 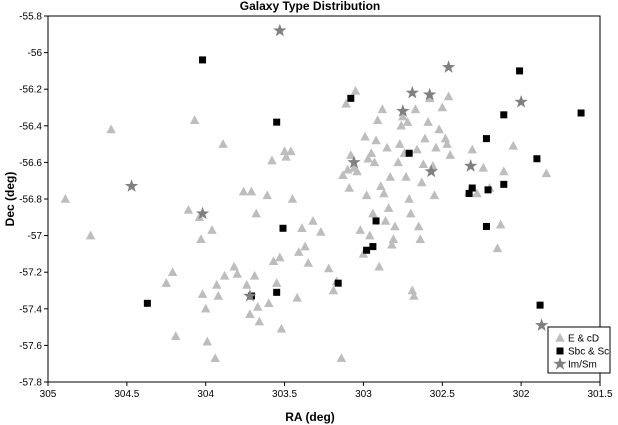 What do you see at coordinates (30, 200) in the screenshot?
I see `y-tick-label: -56.8` at bounding box center [30, 200].